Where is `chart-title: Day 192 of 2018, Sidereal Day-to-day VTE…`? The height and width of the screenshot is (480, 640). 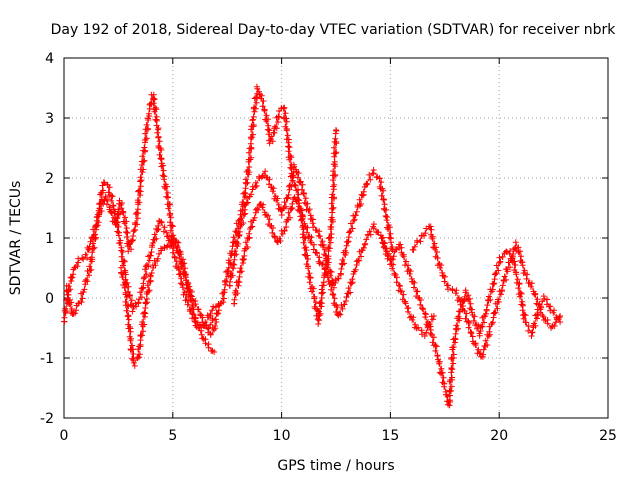 chart-title: Day 192 of 2018, Sidereal Day-to-day VTE… is located at coordinates (334, 30).